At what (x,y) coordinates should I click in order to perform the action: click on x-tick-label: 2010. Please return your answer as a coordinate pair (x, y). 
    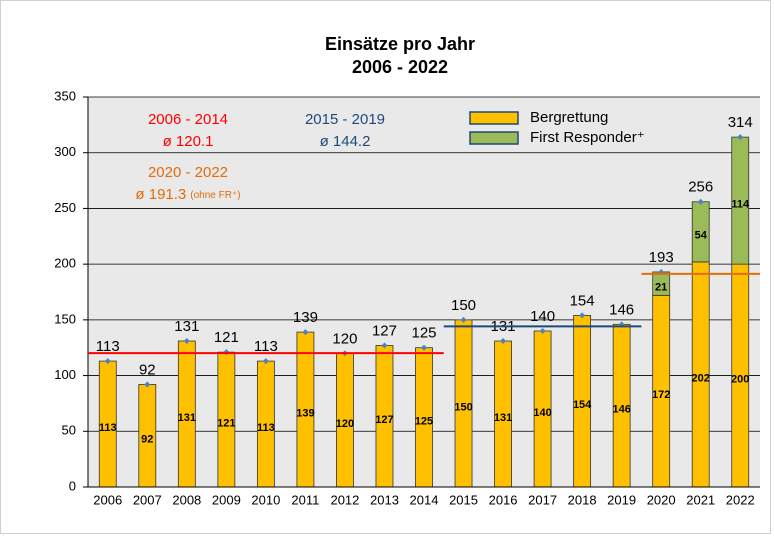
    Looking at the image, I should click on (265, 499).